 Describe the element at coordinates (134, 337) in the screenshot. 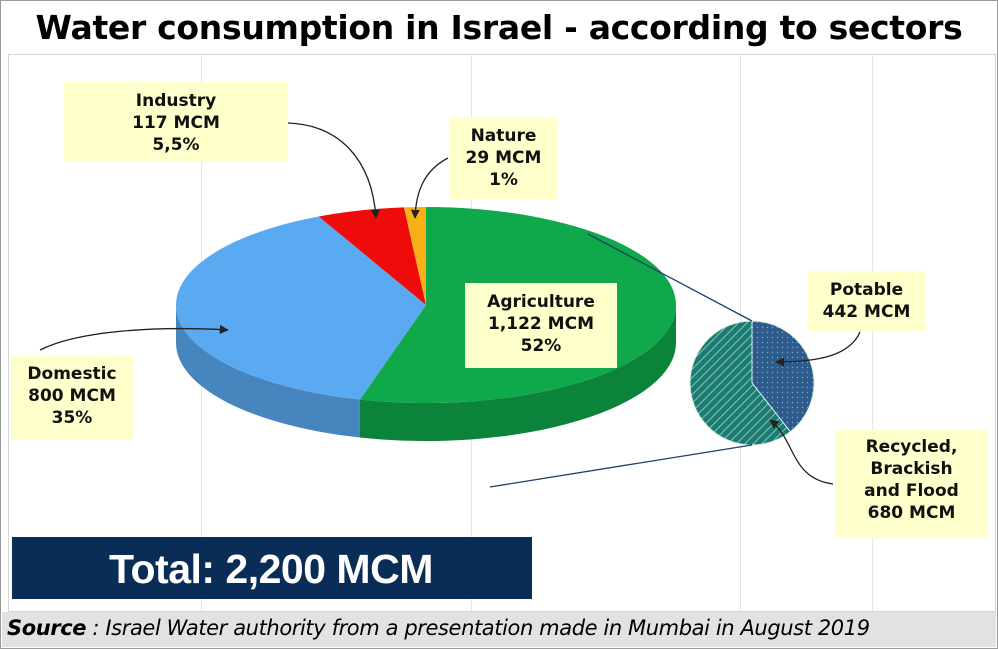

I see `domestic-leader-arrow` at that location.